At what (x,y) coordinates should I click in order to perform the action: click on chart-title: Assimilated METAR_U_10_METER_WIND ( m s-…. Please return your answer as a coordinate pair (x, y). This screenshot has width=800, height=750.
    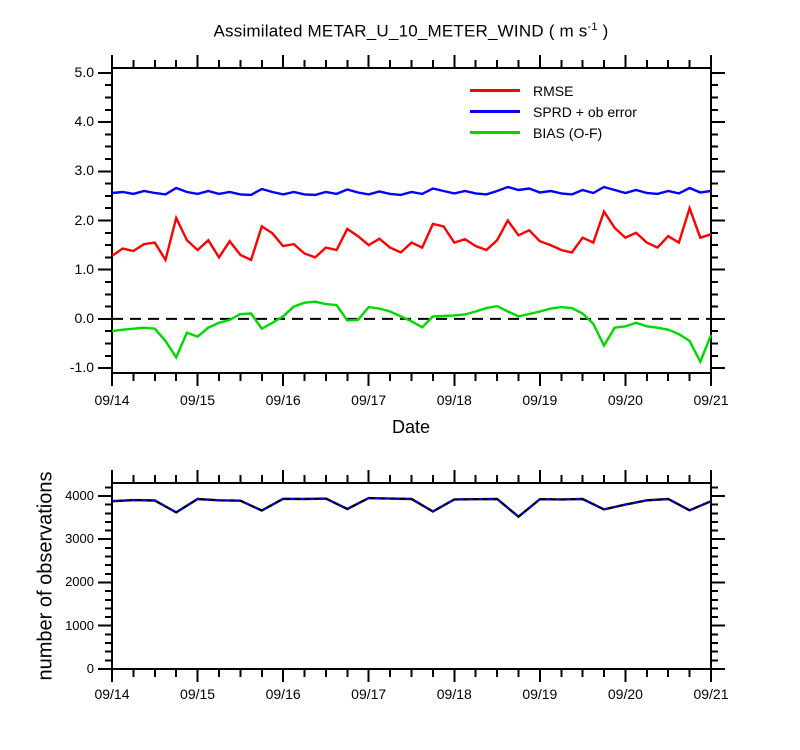
    Looking at the image, I should click on (400, 31).